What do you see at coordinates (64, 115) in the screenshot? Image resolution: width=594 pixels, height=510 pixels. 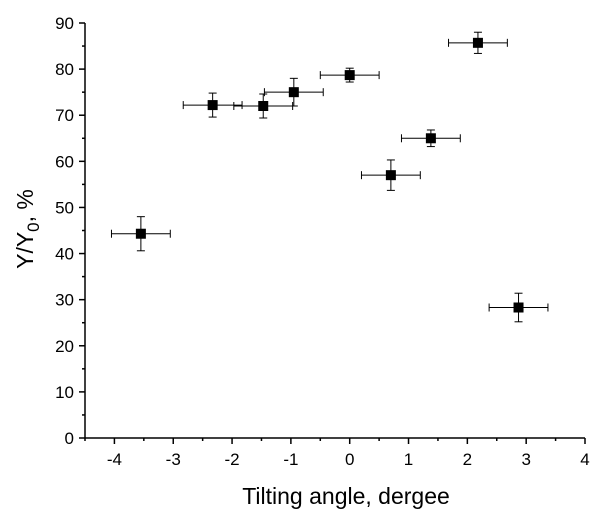 I see `y-tick-label: 70` at bounding box center [64, 115].